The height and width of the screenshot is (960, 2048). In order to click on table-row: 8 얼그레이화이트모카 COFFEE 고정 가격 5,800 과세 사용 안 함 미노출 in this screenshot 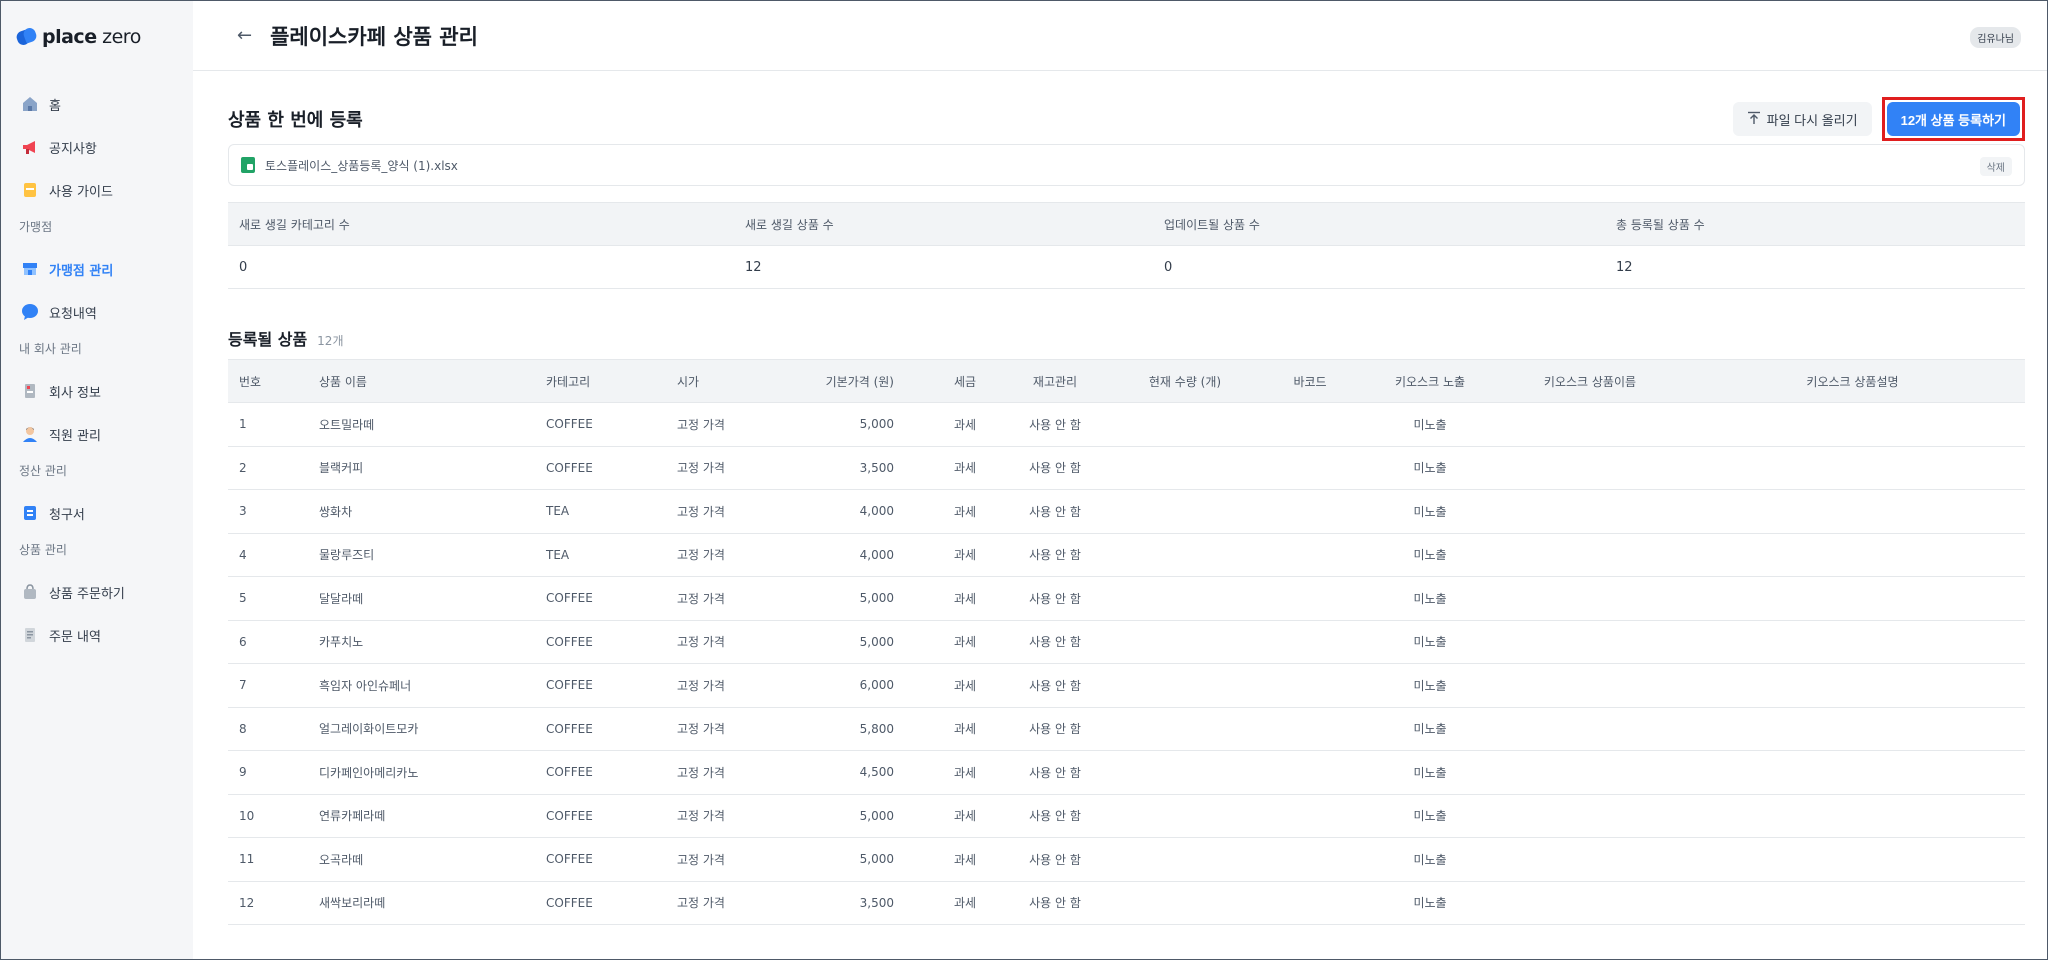, I will do `click(1126, 729)`.